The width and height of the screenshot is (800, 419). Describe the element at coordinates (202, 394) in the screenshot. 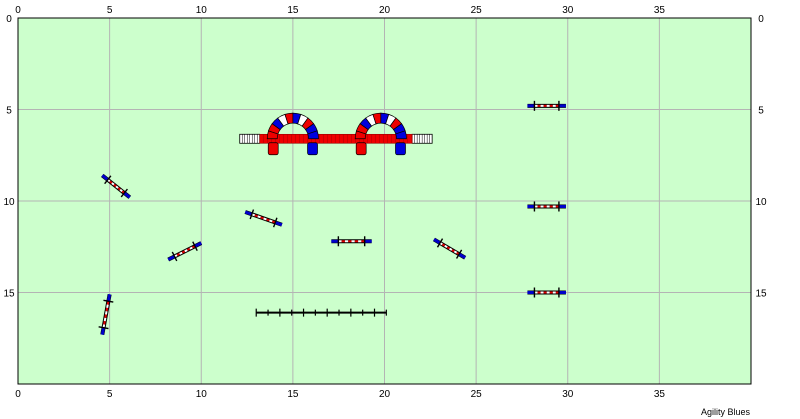

I see `x-tick-label-bottom: 10` at that location.